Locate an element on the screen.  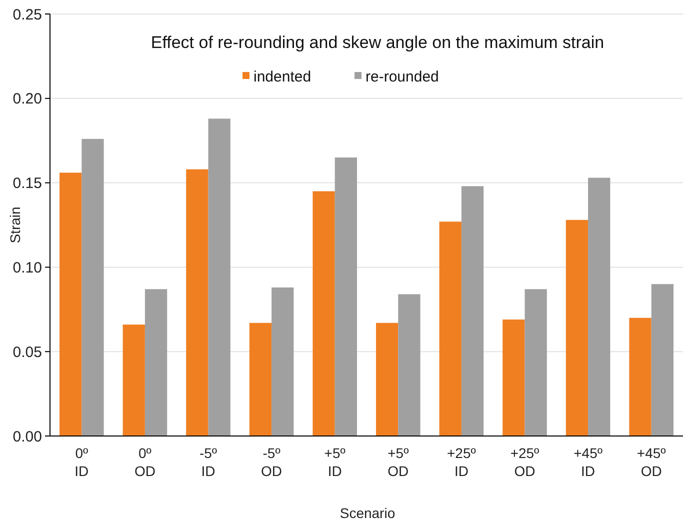
x-tick-label: 0º OD is located at coordinates (145, 462).